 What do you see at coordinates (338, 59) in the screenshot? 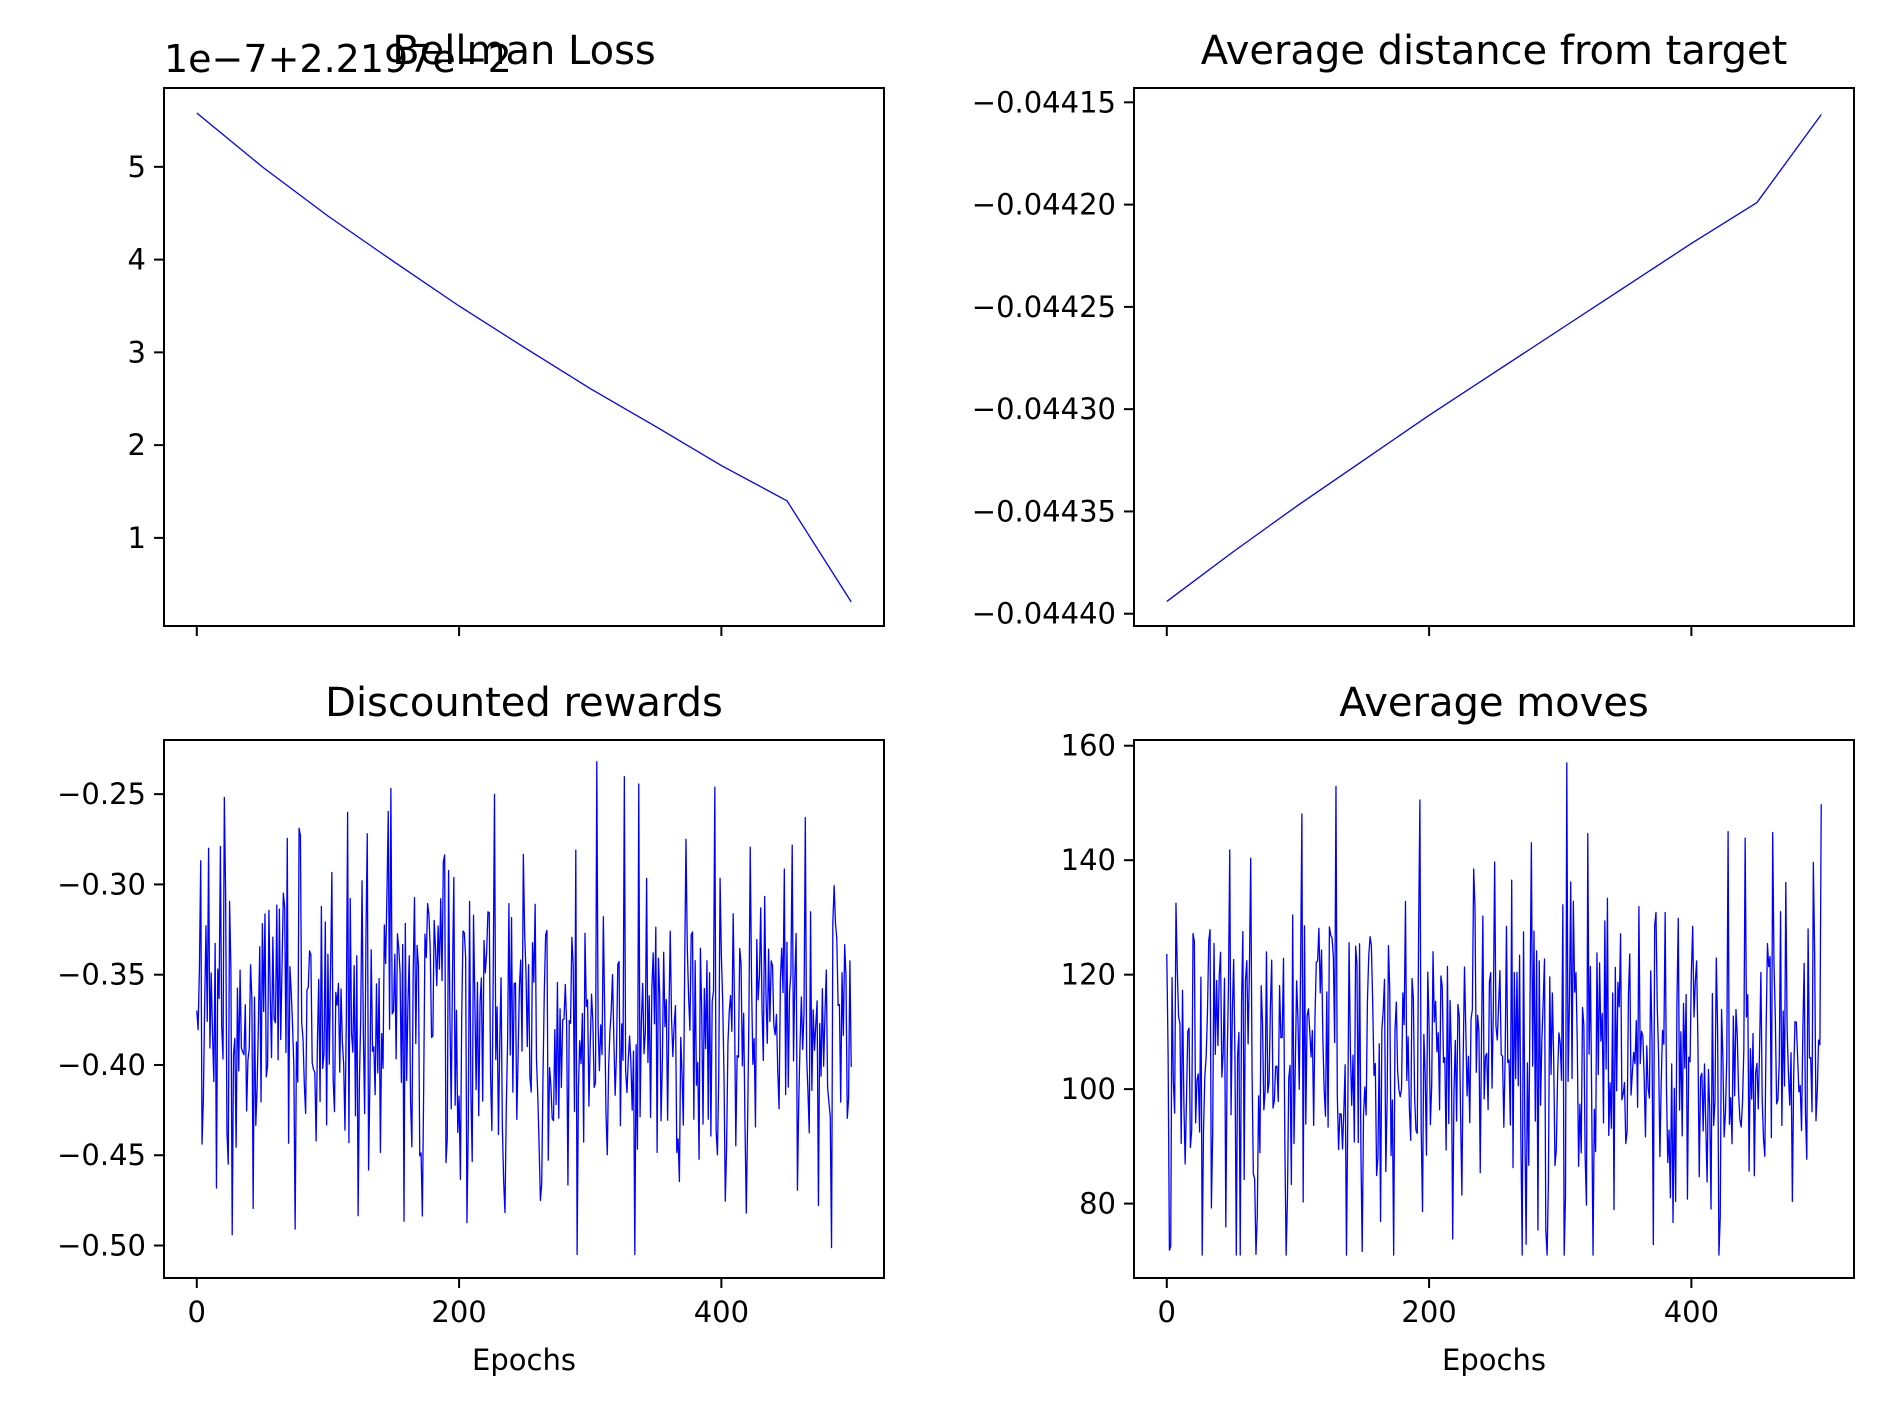
I see `y-offset-text: 1e−7+2.2197e−2` at bounding box center [338, 59].